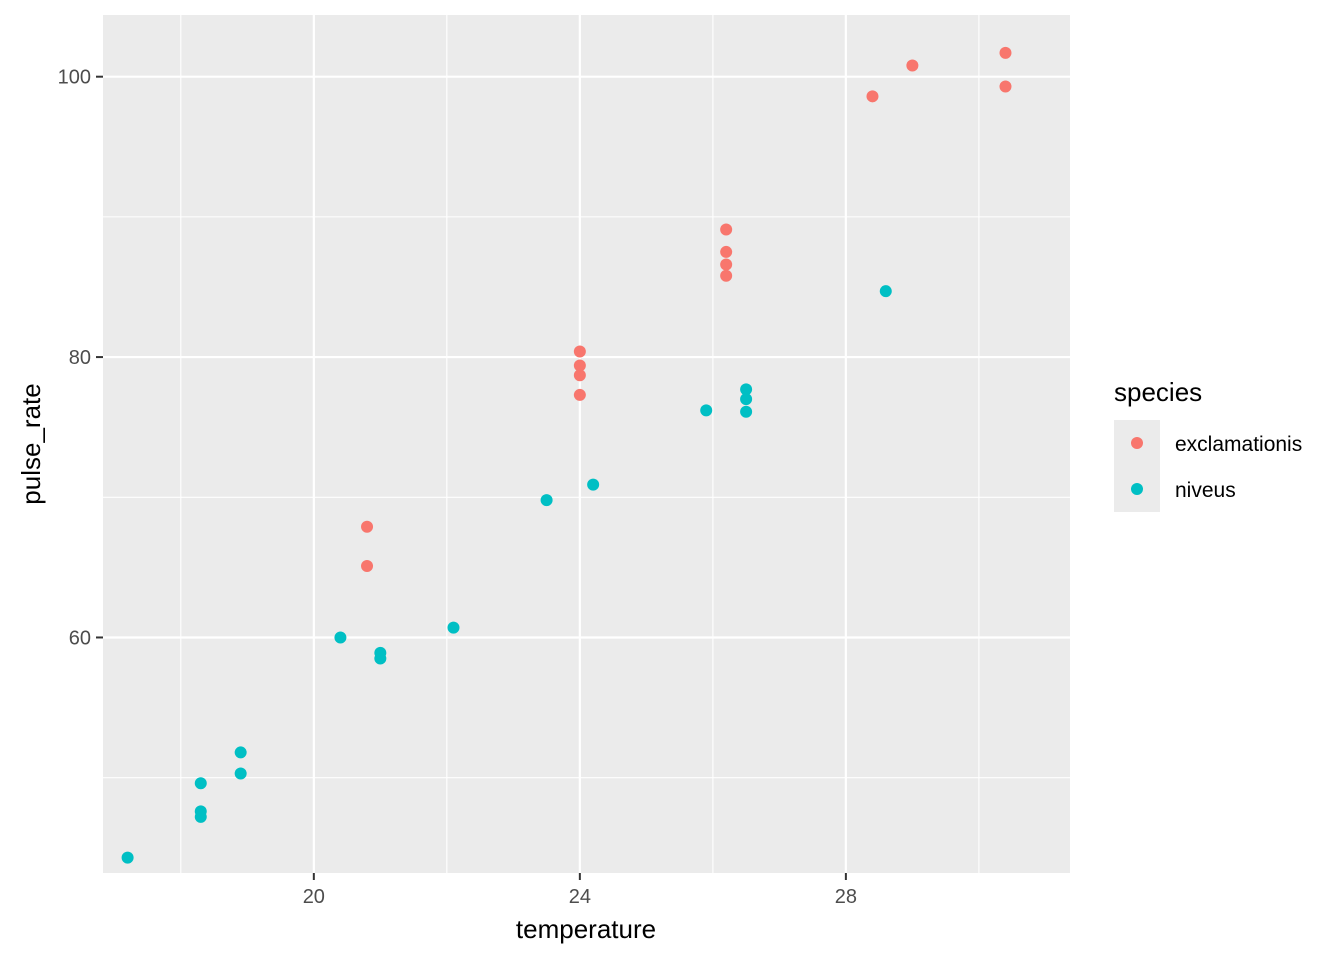  Describe the element at coordinates (1137, 443) in the screenshot. I see `legend-key-exclamationis` at that location.